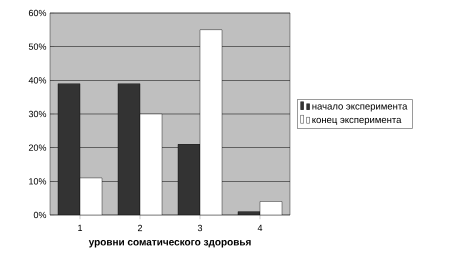  What do you see at coordinates (360, 108) in the screenshot?
I see `legend-label: начало эксперимента` at bounding box center [360, 108].